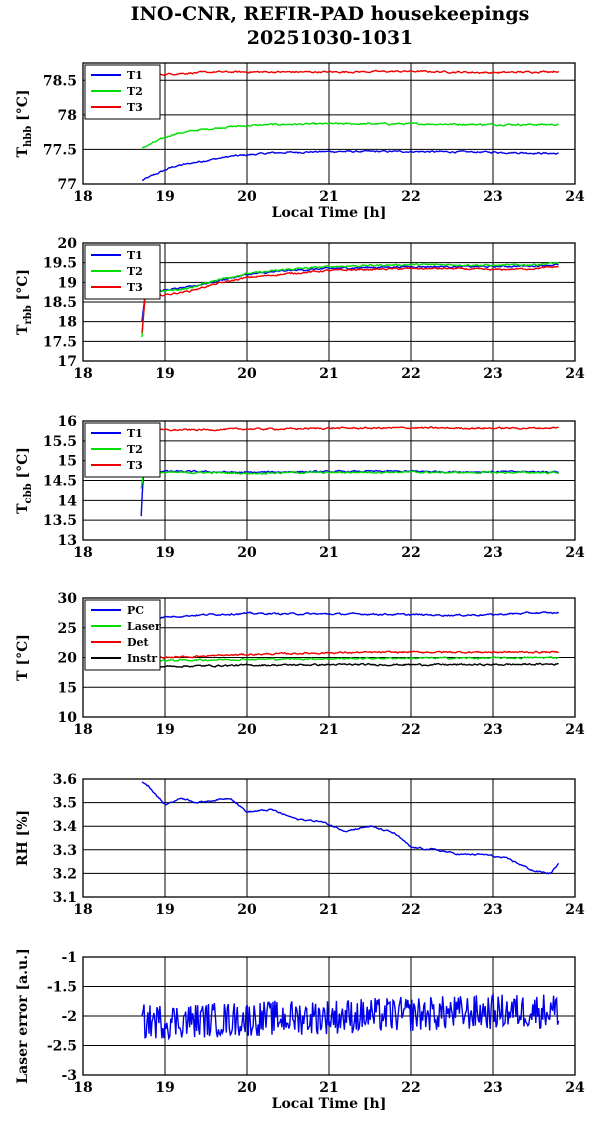 The image size is (595, 1134). What do you see at coordinates (350, 615) in the screenshot?
I see `series-line-pc` at bounding box center [350, 615].